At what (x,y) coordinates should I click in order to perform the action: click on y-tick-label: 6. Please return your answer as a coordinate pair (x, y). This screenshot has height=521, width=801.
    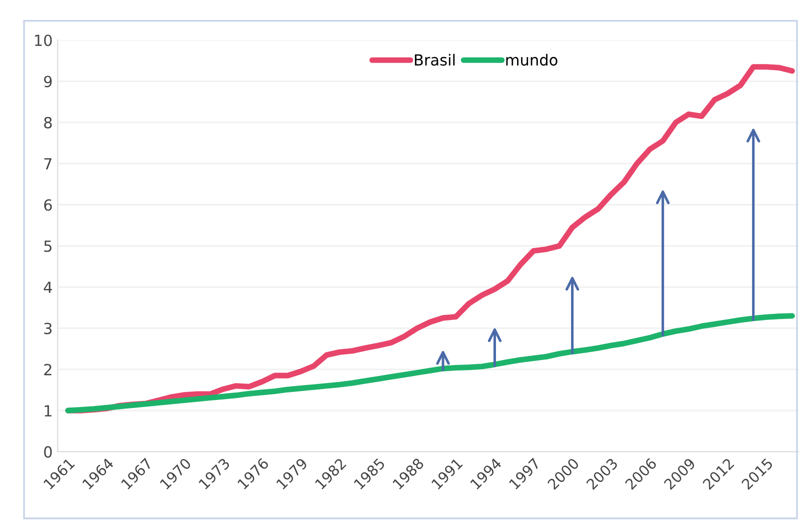
    Looking at the image, I should click on (48, 205).